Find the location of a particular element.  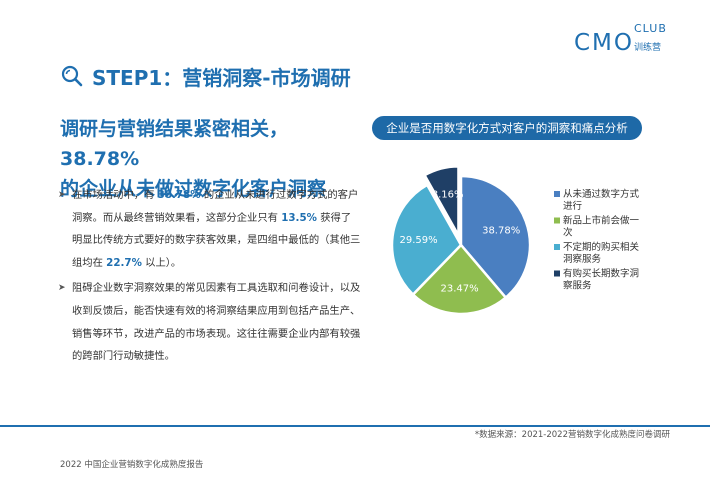

pie-slice-label: 38.78% is located at coordinates (501, 231).